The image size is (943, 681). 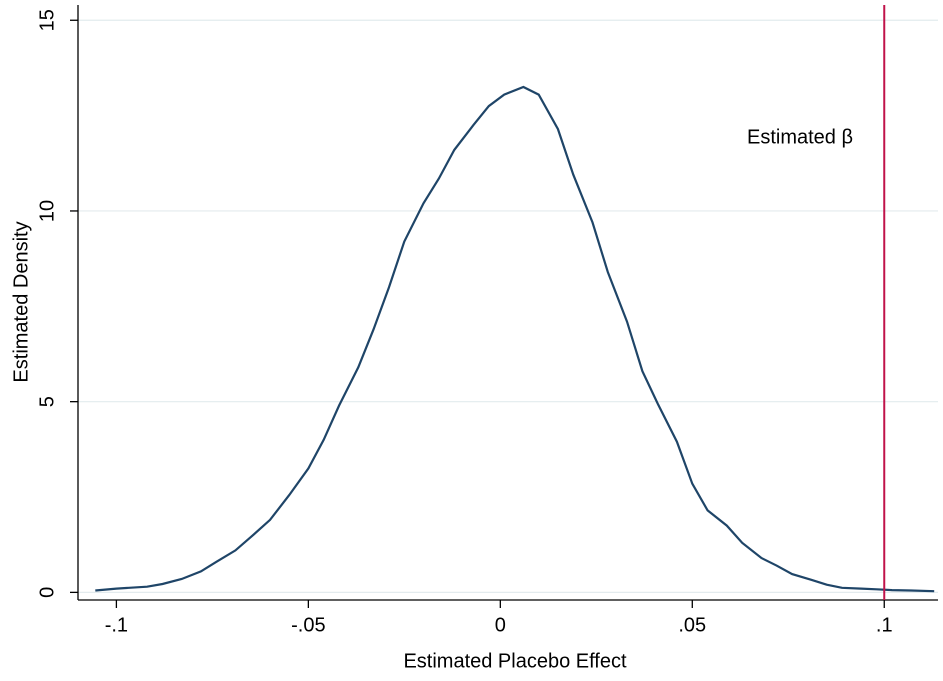 What do you see at coordinates (47, 20) in the screenshot?
I see `y-tick-label: 15` at bounding box center [47, 20].